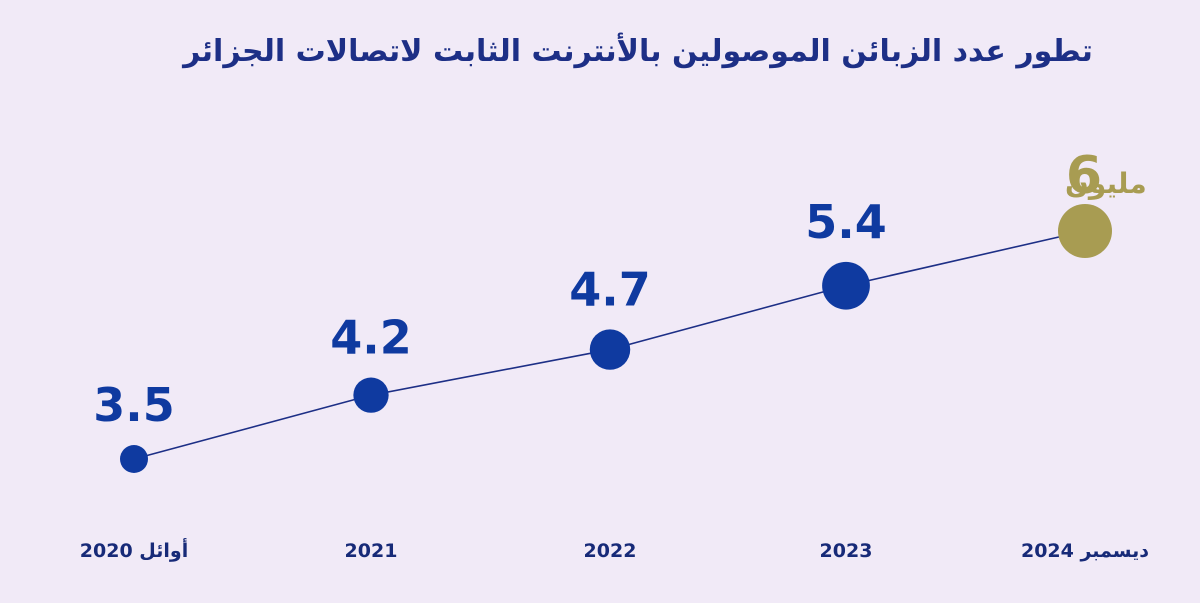 The width and height of the screenshot is (1200, 603). What do you see at coordinates (1084, 176) in the screenshot?
I see `data-label-4: 6` at bounding box center [1084, 176].